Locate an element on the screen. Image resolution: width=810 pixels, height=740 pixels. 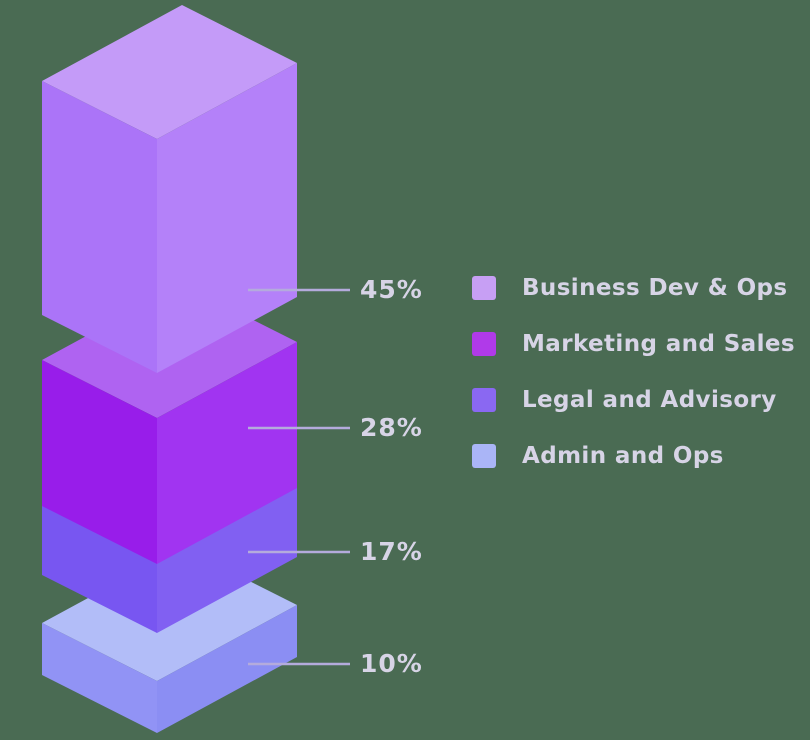
value-label-2: 17% is located at coordinates (391, 551).